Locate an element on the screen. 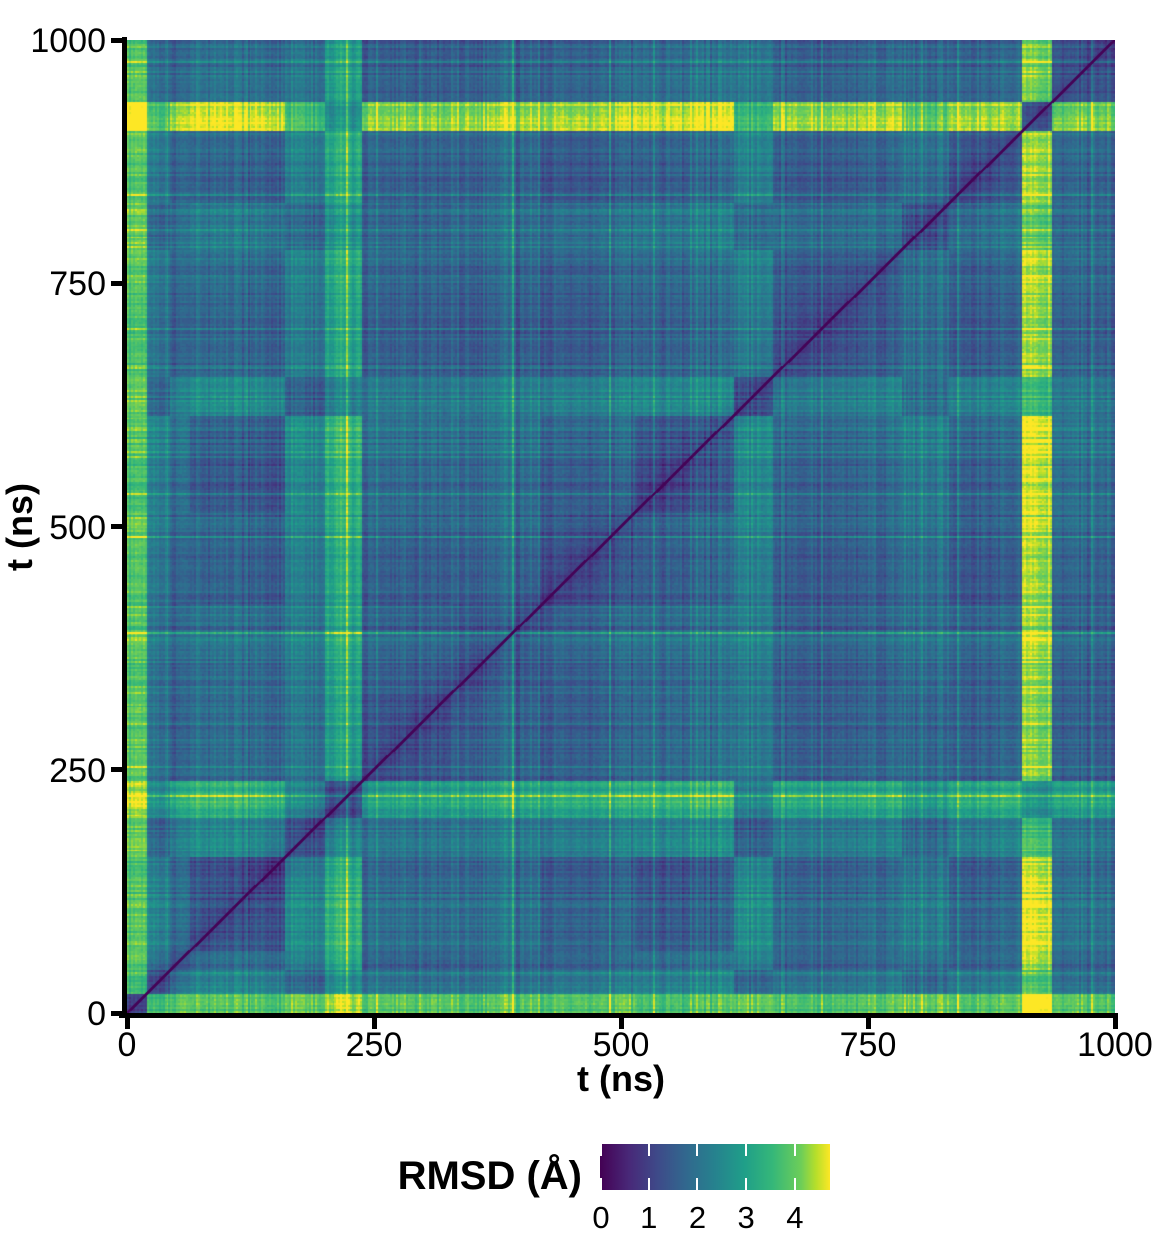  x-axis-line is located at coordinates (618, 1015).